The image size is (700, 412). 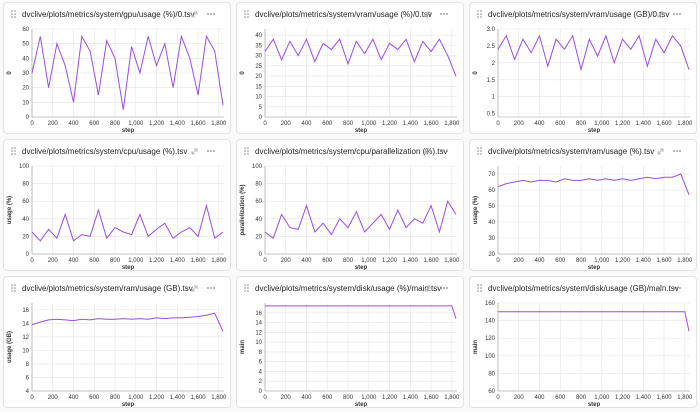 I want to click on y-tick-label: 120, so click(x=490, y=339).